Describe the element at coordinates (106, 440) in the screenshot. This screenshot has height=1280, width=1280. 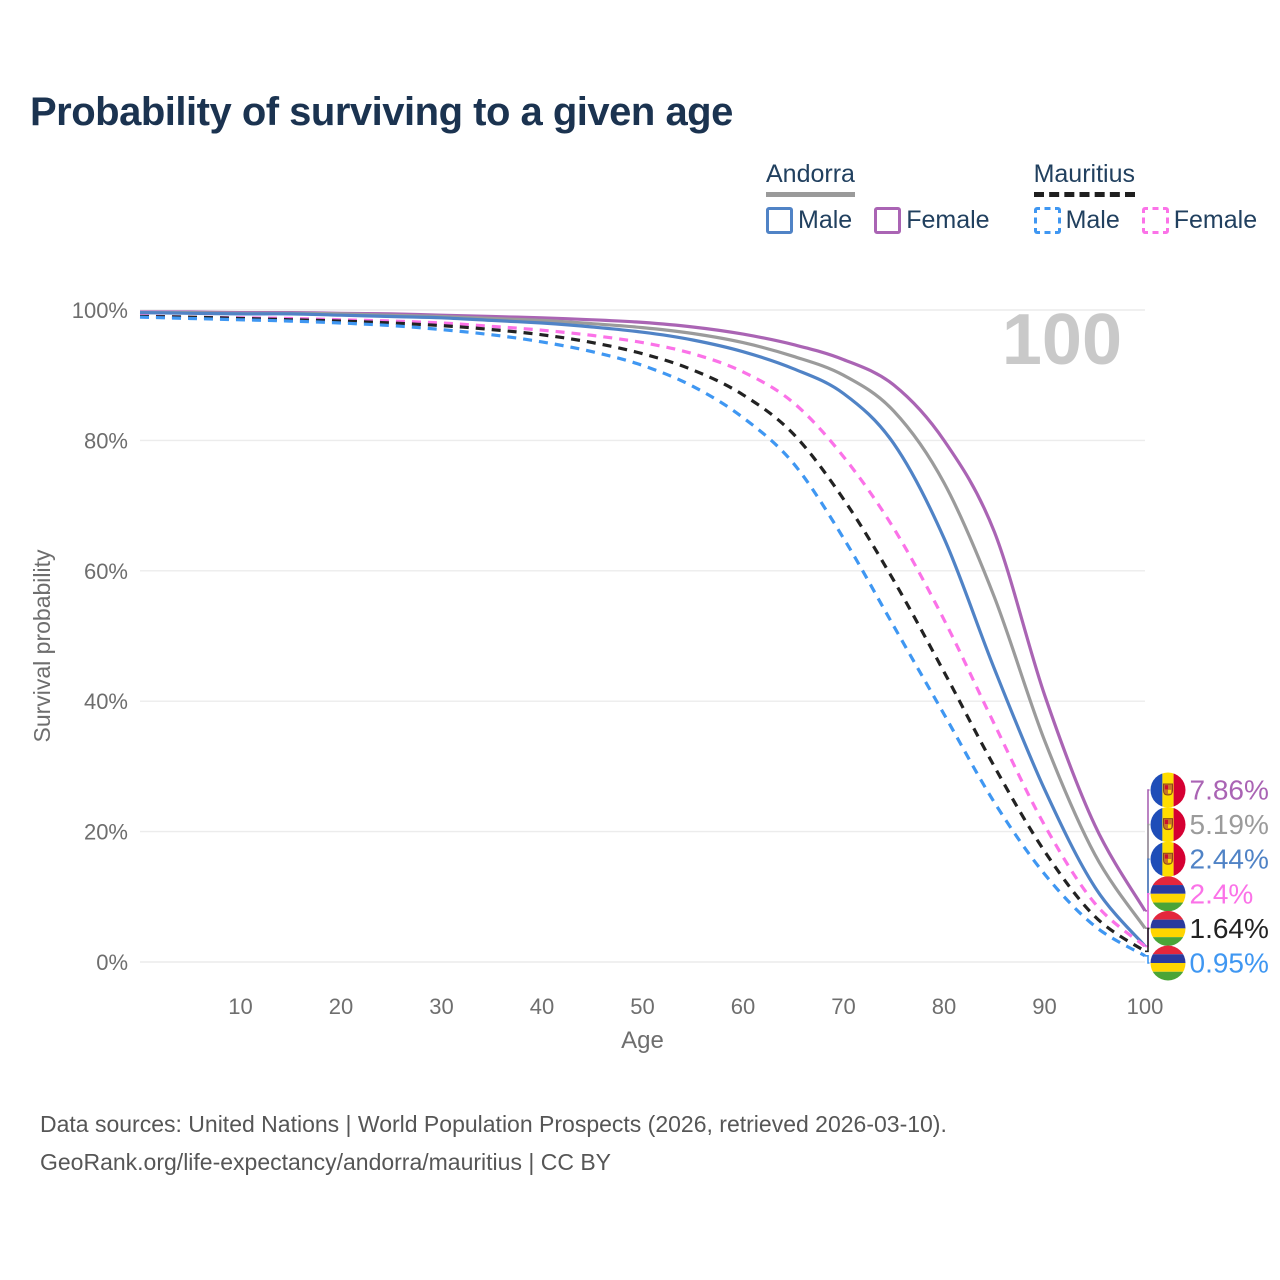
I see `y-tick-label: 80%` at that location.